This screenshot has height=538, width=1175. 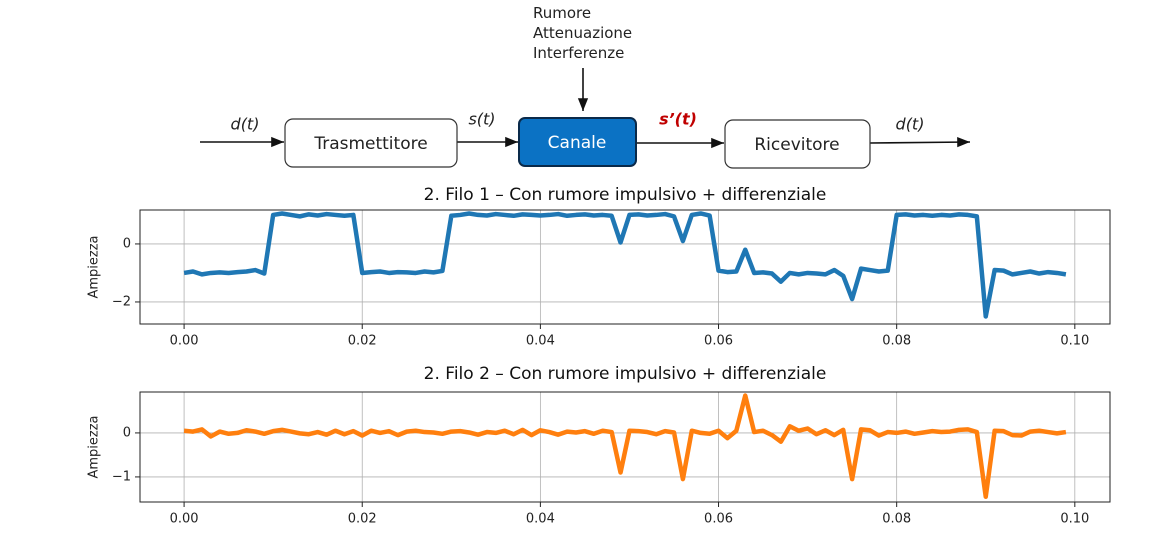 What do you see at coordinates (121, 301) in the screenshot?
I see `y-tick-label: −2` at bounding box center [121, 301].